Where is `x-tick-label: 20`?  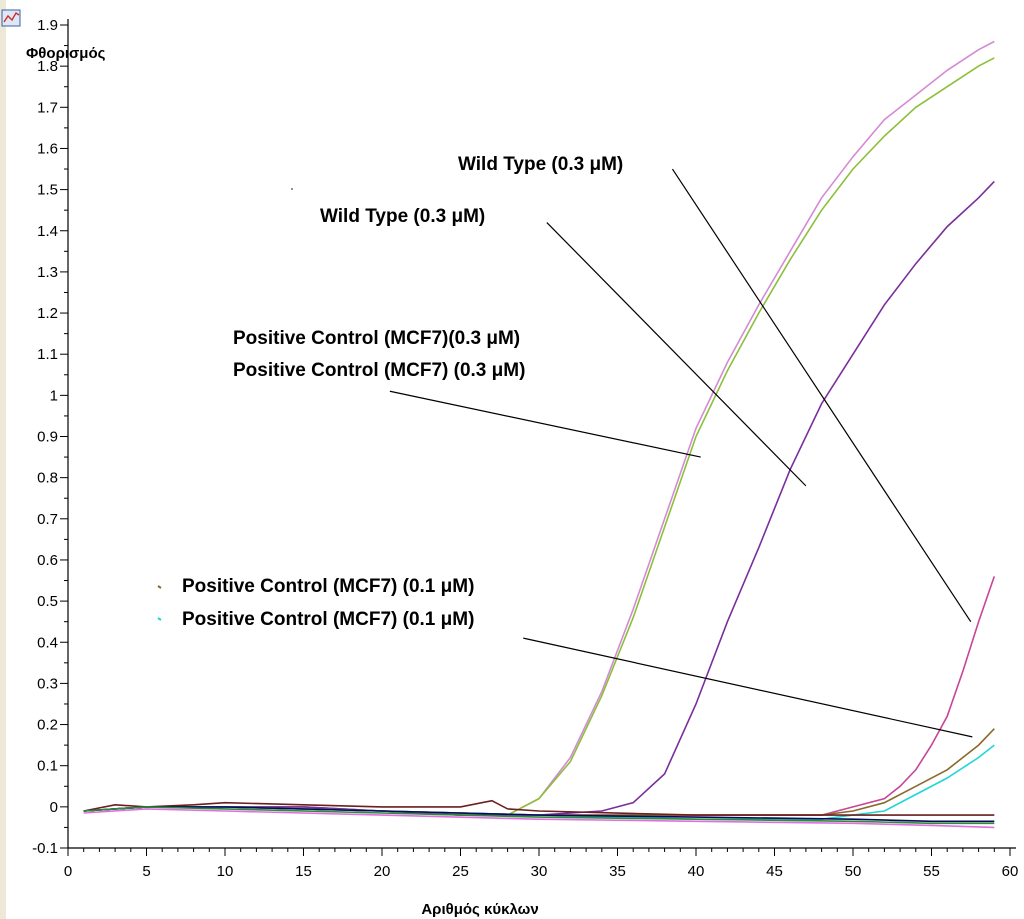
x-tick-label: 20 is located at coordinates (382, 871).